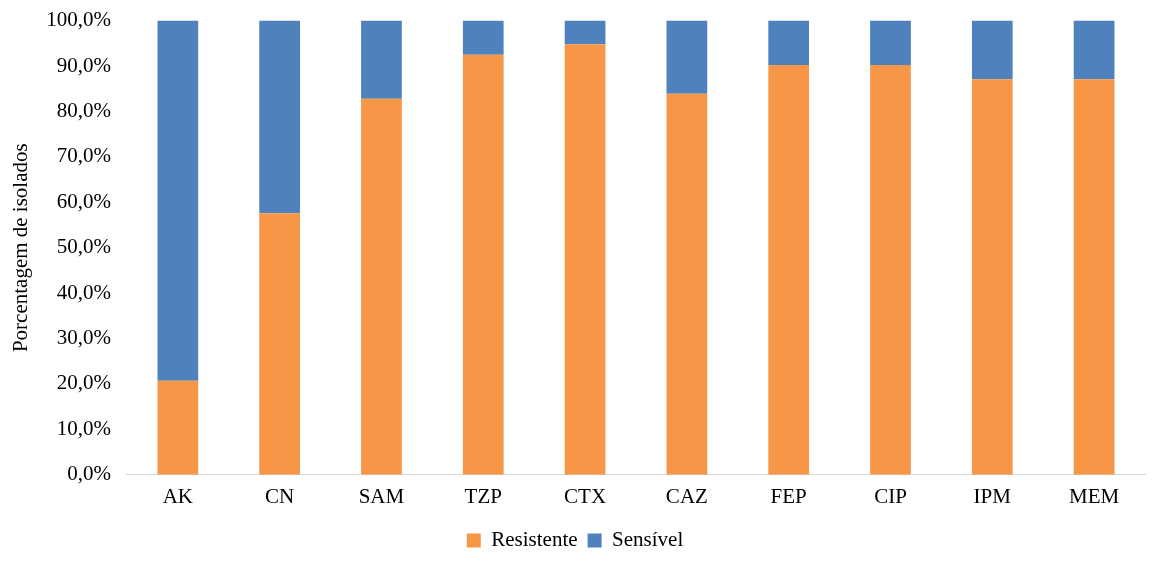 The image size is (1160, 561). What do you see at coordinates (483, 495) in the screenshot?
I see `x-tick-label: TZP` at bounding box center [483, 495].